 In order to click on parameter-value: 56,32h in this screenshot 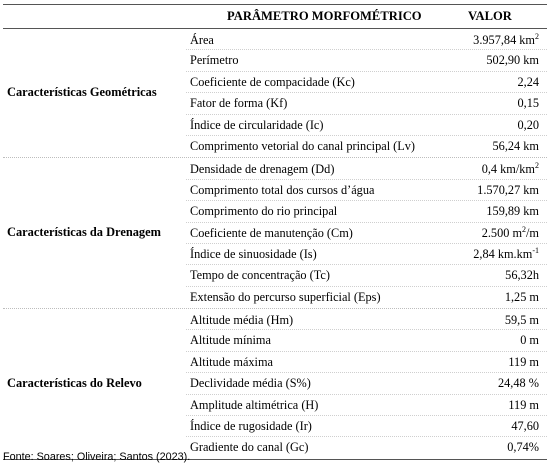, I will do `click(522, 275)`.